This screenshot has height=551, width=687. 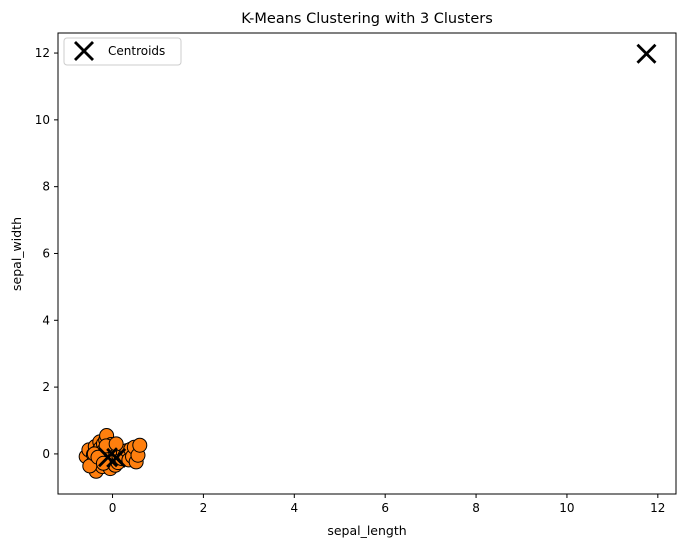 I want to click on y-tick-label: 10, so click(x=42, y=120).